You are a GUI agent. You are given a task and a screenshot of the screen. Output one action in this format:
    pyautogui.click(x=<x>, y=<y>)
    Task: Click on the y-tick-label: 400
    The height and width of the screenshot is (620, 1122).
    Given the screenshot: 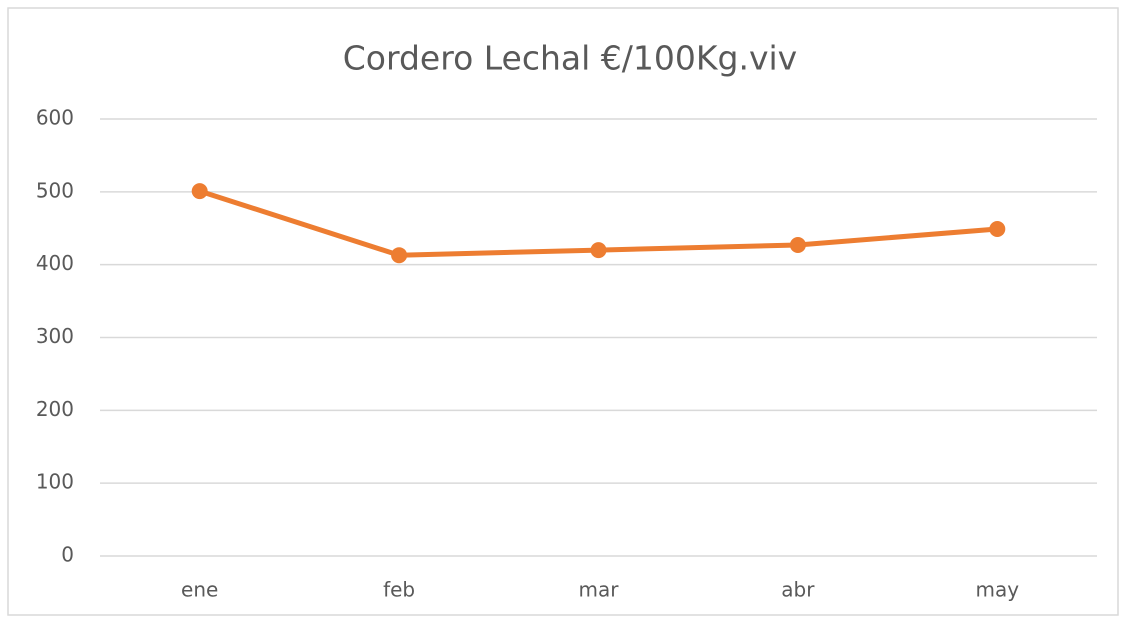 What is the action you would take?
    pyautogui.click(x=55, y=263)
    